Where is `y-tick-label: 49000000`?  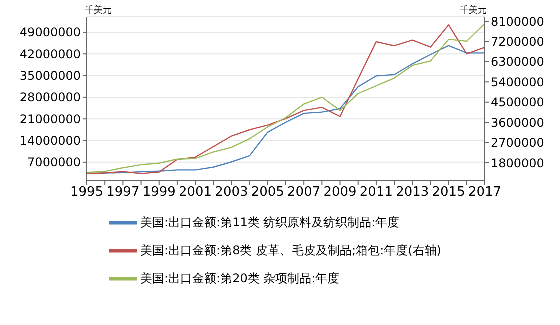
y-tick-label: 49000000 is located at coordinates (50, 33).